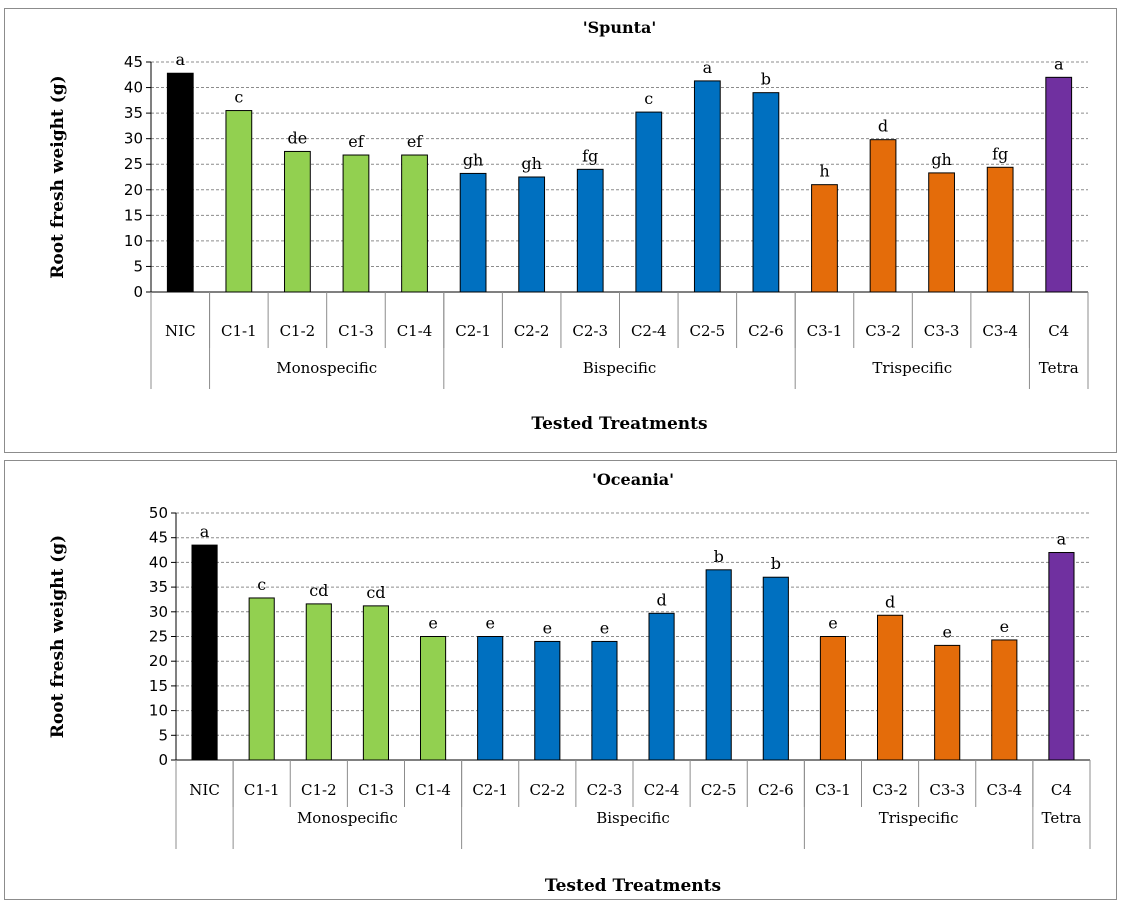 This screenshot has width=1121, height=903. I want to click on y-tick-label: 50, so click(158, 513).